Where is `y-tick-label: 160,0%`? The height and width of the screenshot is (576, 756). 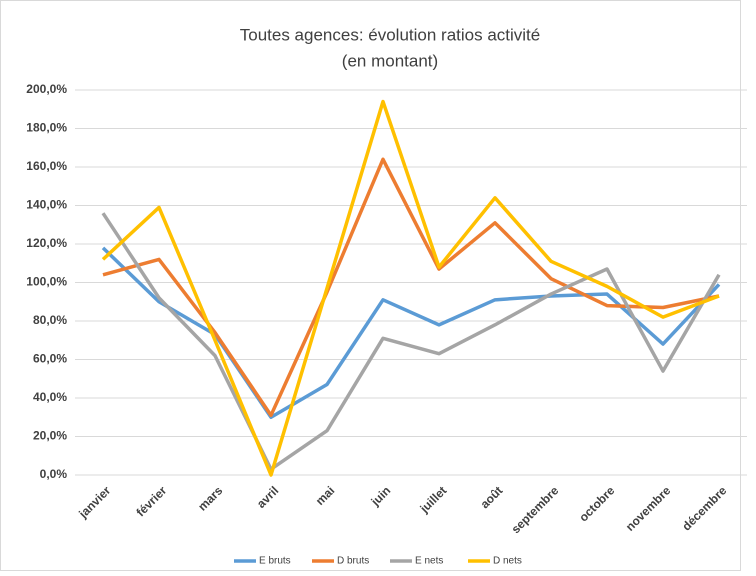
y-tick-label: 160,0% is located at coordinates (46, 166).